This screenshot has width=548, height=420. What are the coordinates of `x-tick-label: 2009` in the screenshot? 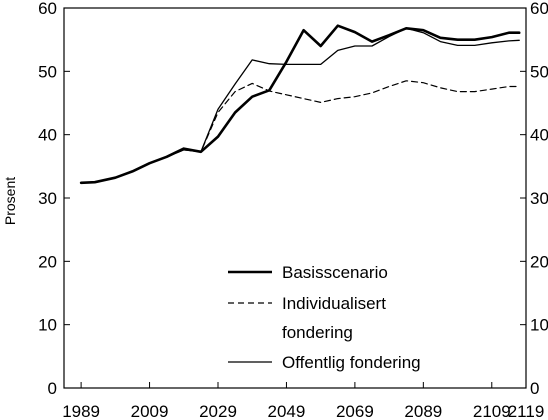 It's located at (150, 411).